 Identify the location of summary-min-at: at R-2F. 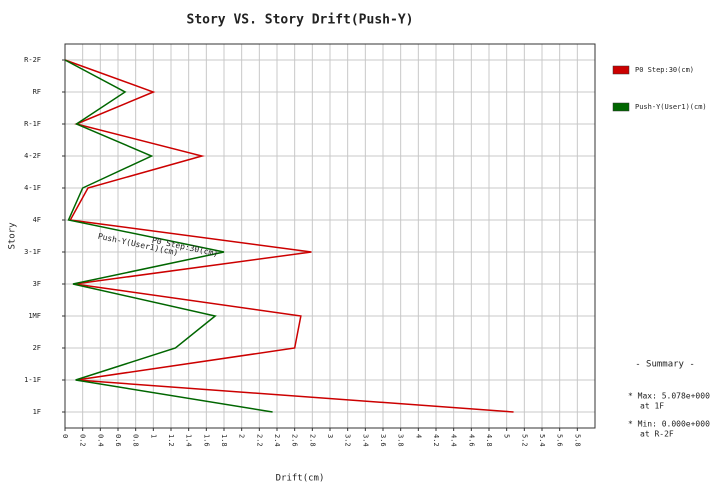
(657, 434).